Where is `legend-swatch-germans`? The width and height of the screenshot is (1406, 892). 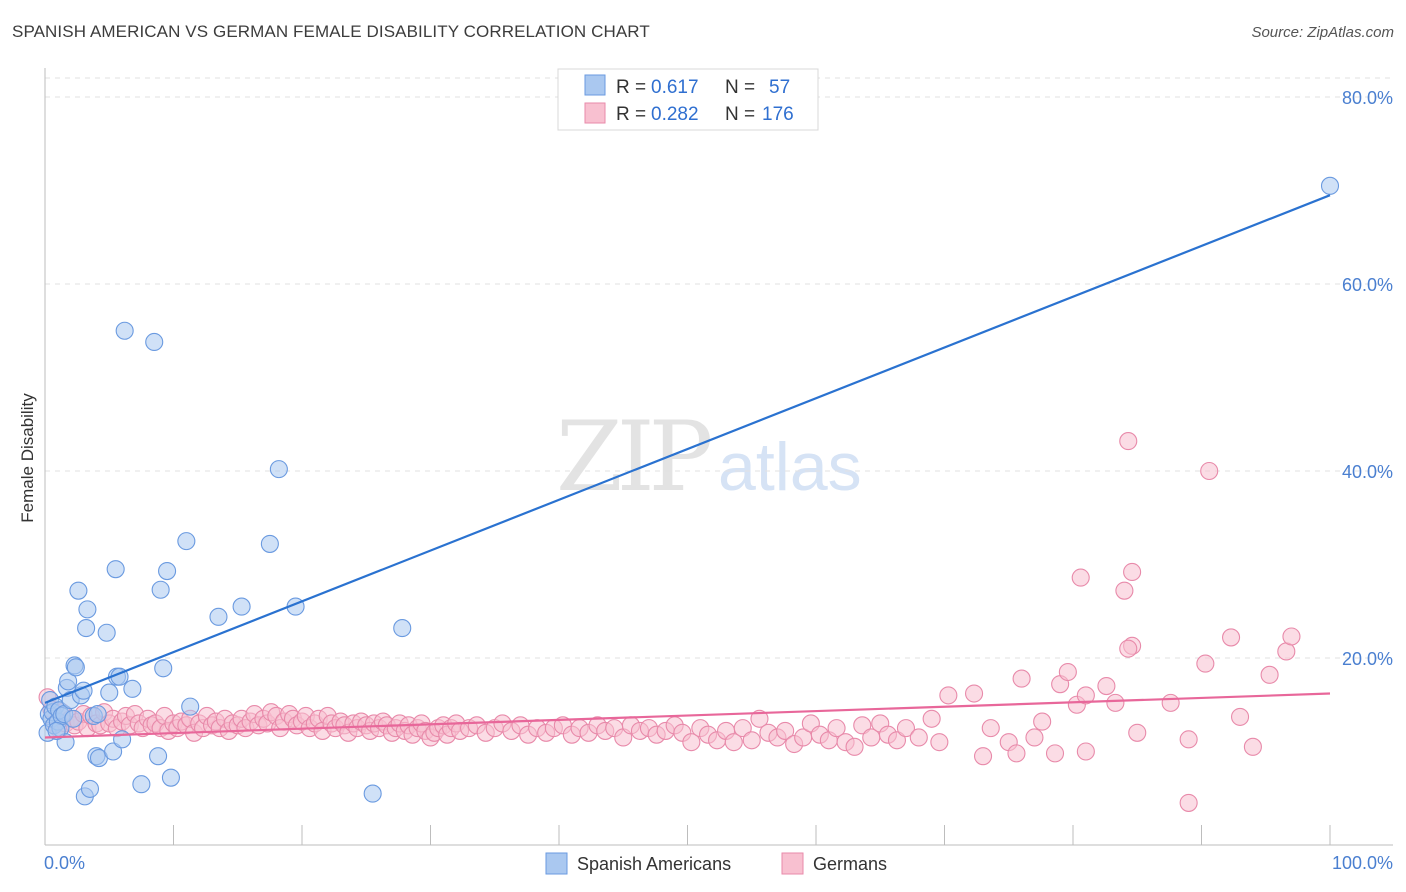
legend-swatch-germans is located at coordinates (595, 113).